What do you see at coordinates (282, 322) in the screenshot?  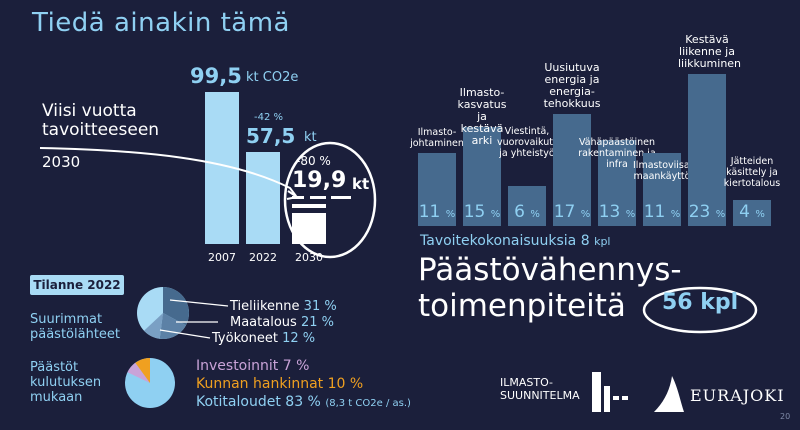 I see `source-row-2: Maatalous 21 %` at bounding box center [282, 322].